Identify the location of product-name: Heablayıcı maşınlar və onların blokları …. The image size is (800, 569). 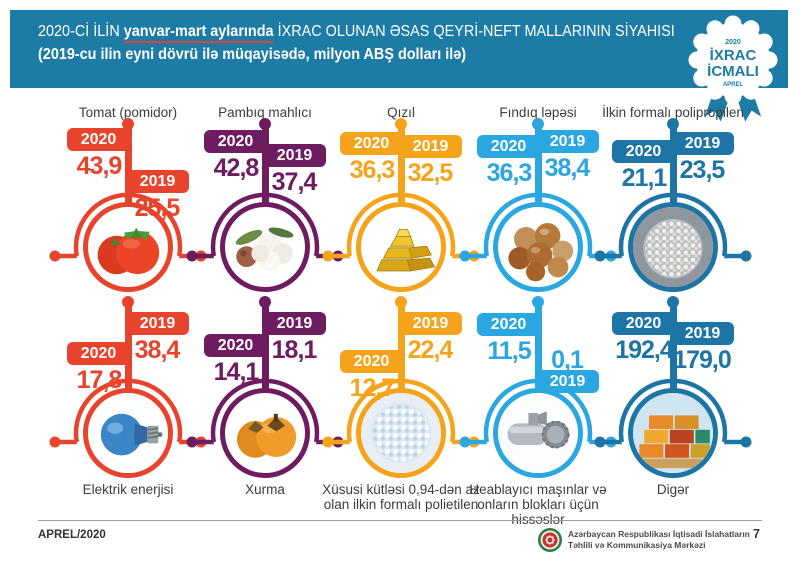
(538, 505).